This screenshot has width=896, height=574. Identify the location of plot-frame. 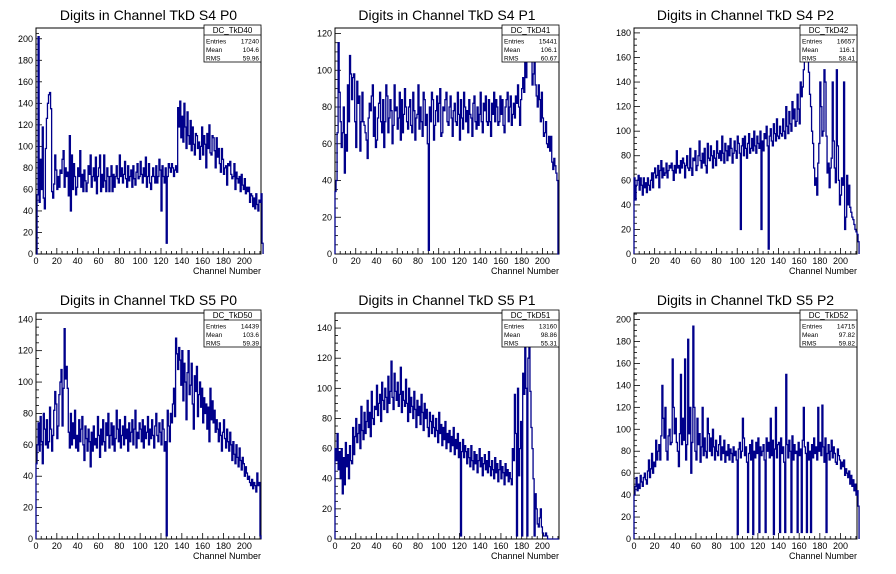
(745, 426).